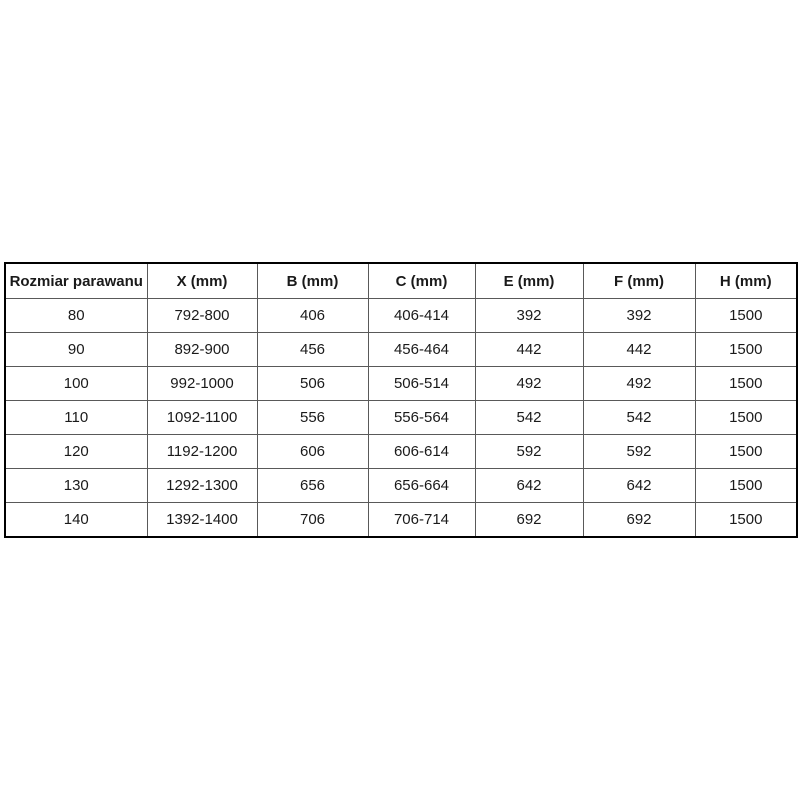 Image resolution: width=800 pixels, height=800 pixels. What do you see at coordinates (421, 383) in the screenshot?
I see `table-cell: 506-514` at bounding box center [421, 383].